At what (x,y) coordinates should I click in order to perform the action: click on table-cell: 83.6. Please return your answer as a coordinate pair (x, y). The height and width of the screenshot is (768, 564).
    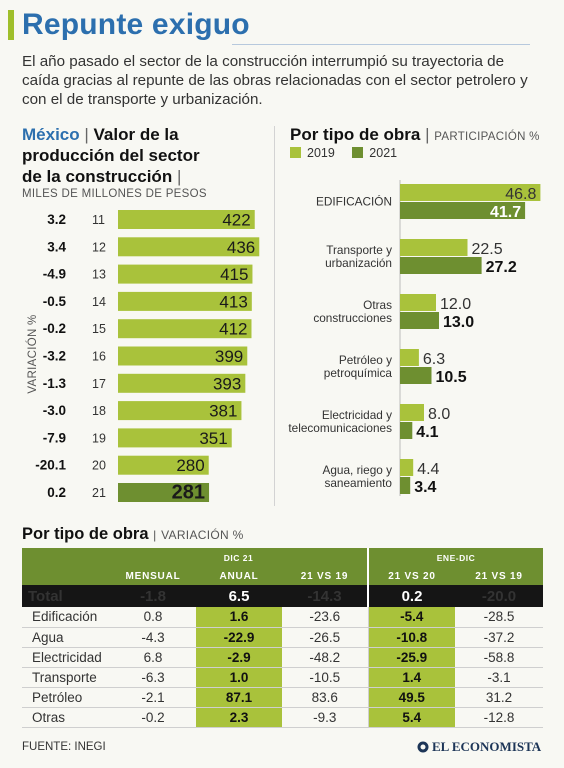
    Looking at the image, I should click on (325, 697).